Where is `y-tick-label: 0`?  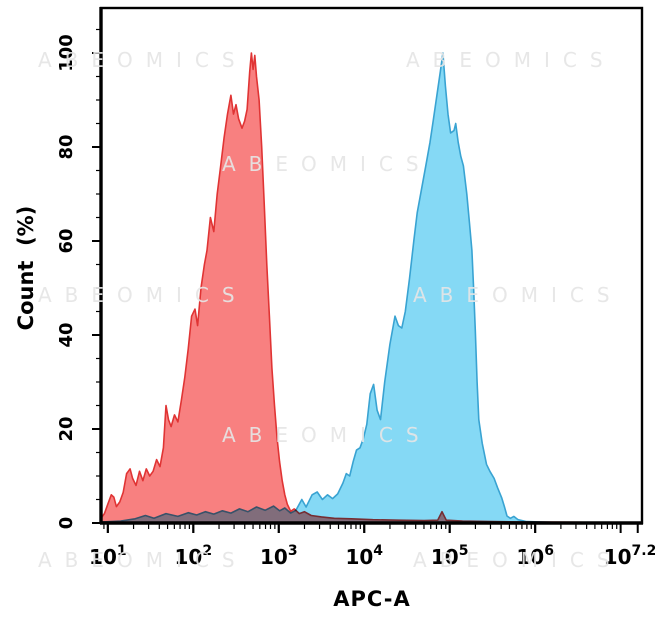
y-tick-label: 0 is located at coordinates (66, 523).